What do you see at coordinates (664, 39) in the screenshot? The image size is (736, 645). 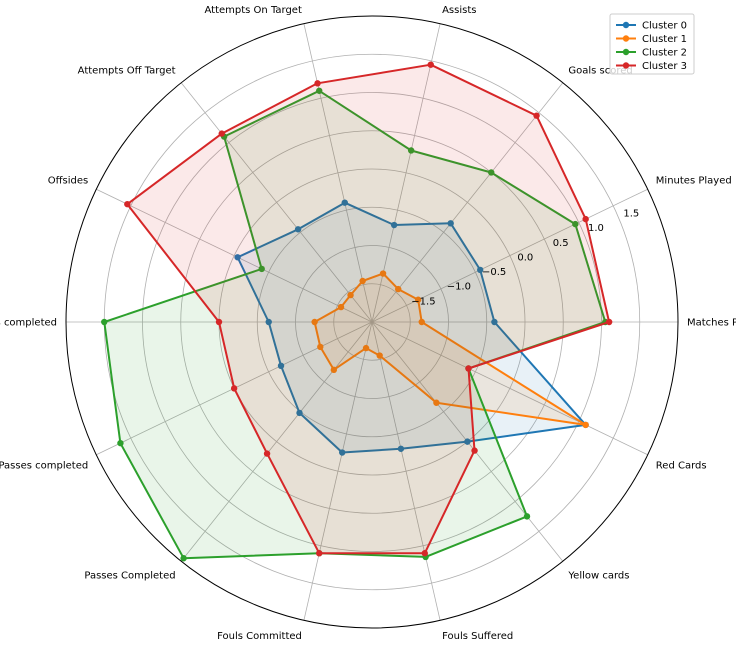 I see `legend-label: Cluster 1` at bounding box center [664, 39].